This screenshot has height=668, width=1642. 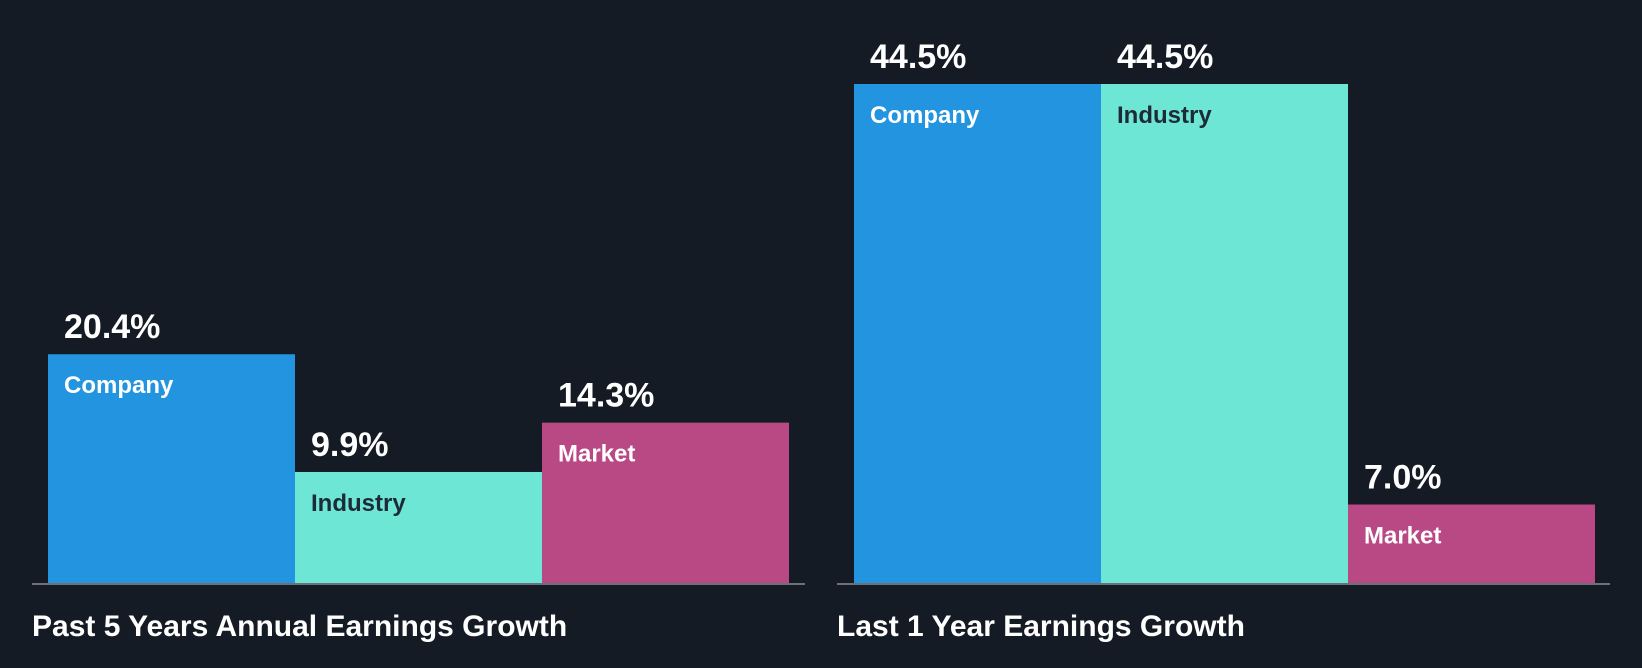 What do you see at coordinates (1403, 478) in the screenshot?
I see `value-label-market: 7.0%` at bounding box center [1403, 478].